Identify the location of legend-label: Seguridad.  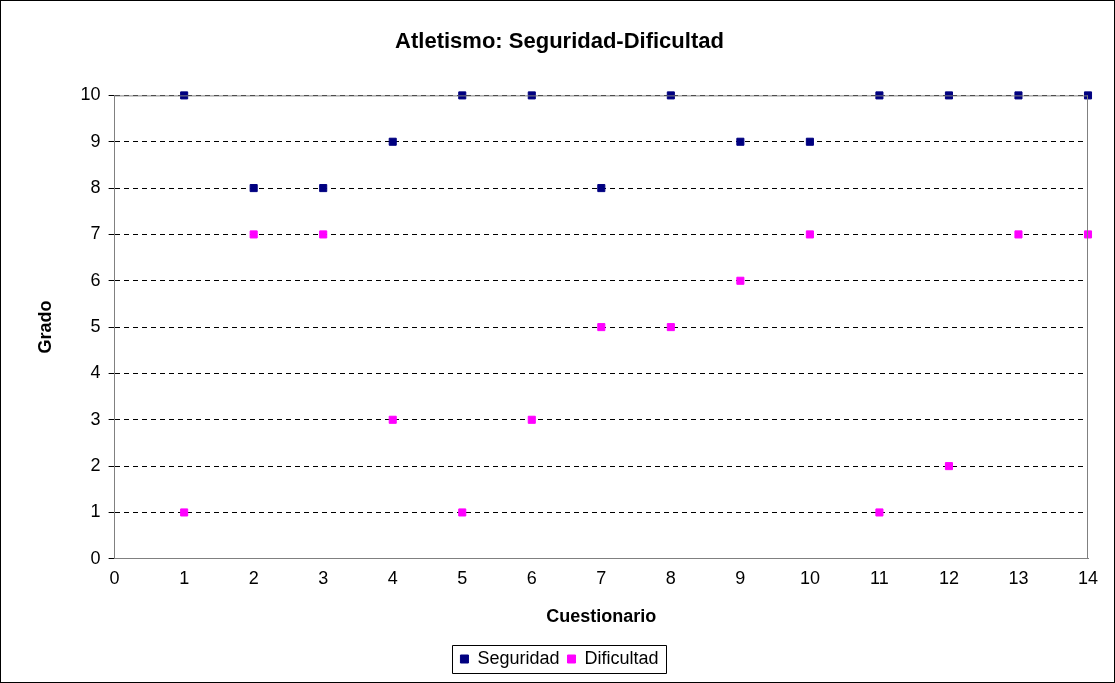
(518, 657).